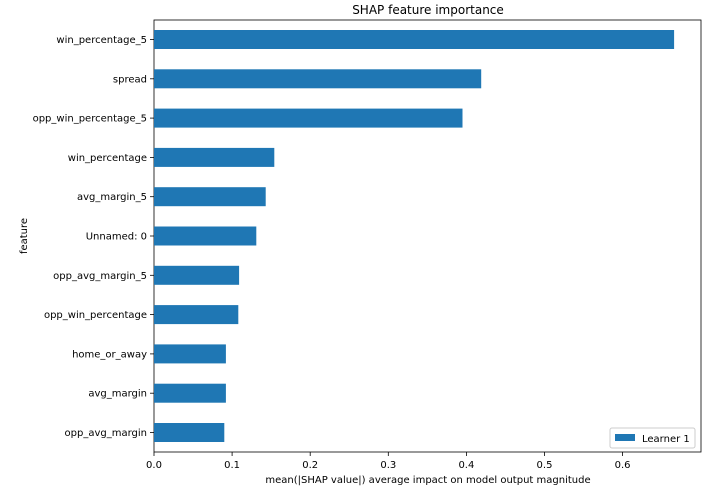  Describe the element at coordinates (428, 10) in the screenshot. I see `chart-title: SHAP feature importance` at that location.